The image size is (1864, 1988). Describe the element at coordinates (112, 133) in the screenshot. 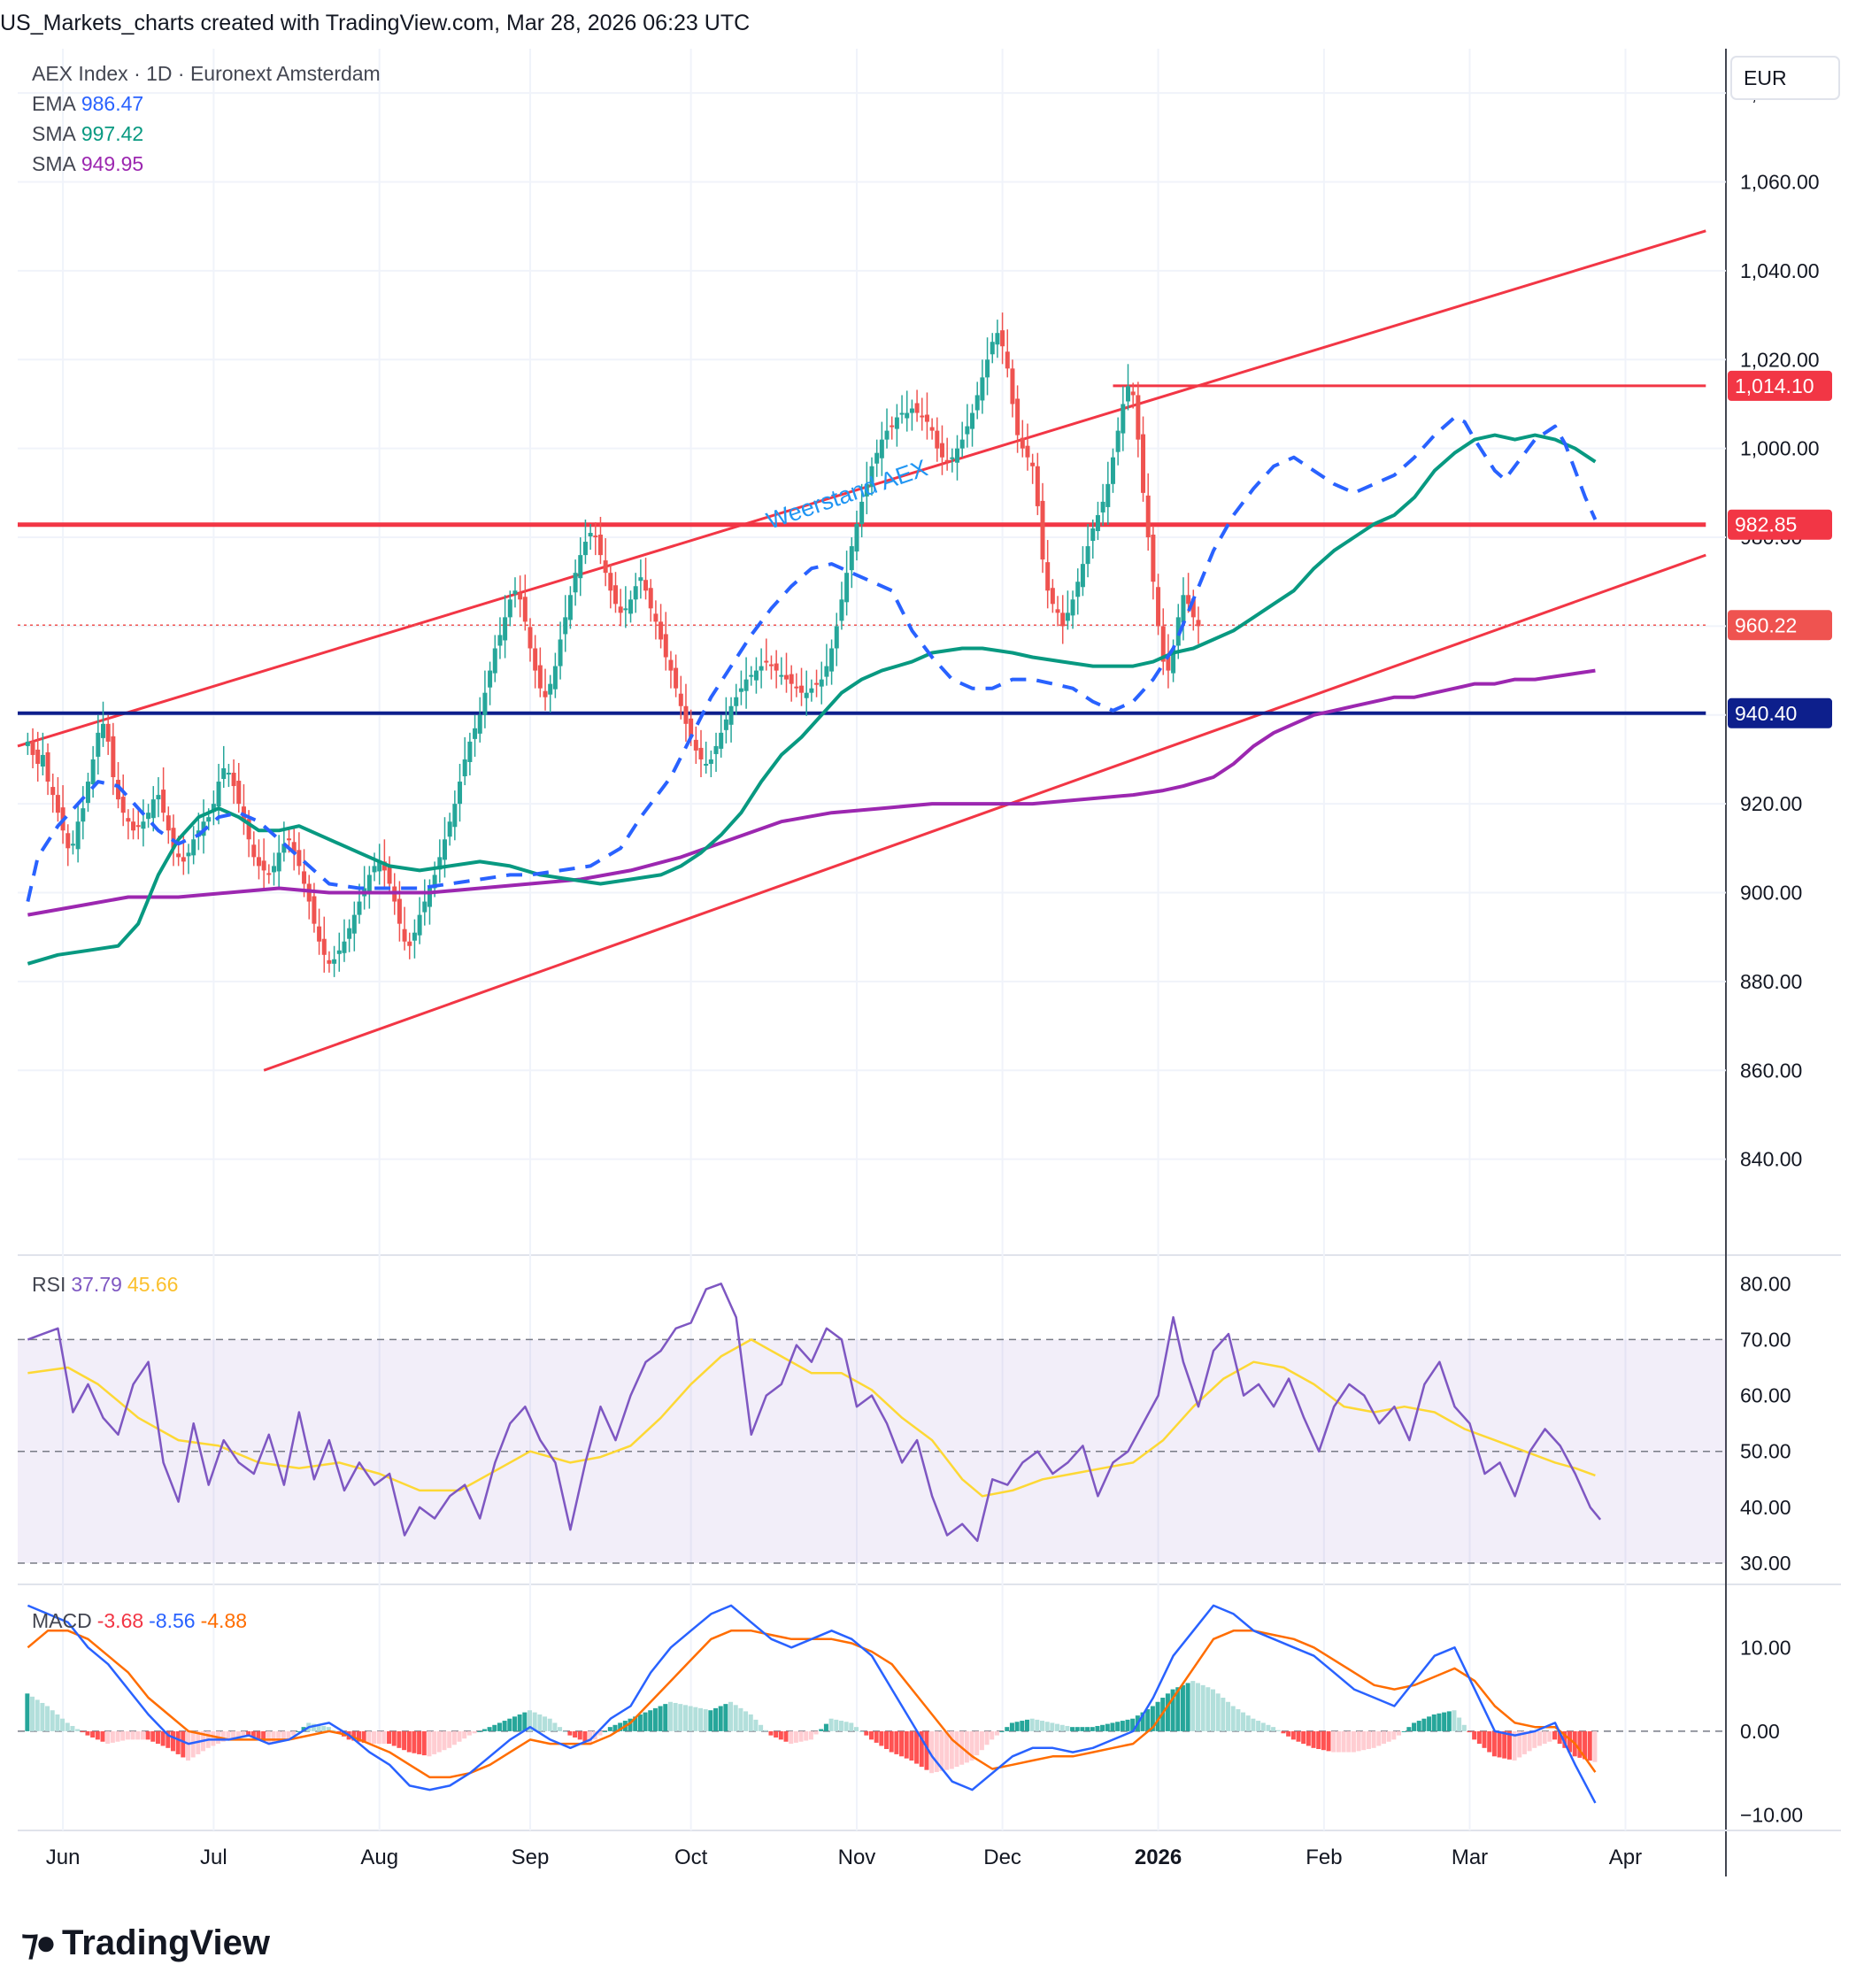

I see `sma-50-legend-value: 997.42` at that location.